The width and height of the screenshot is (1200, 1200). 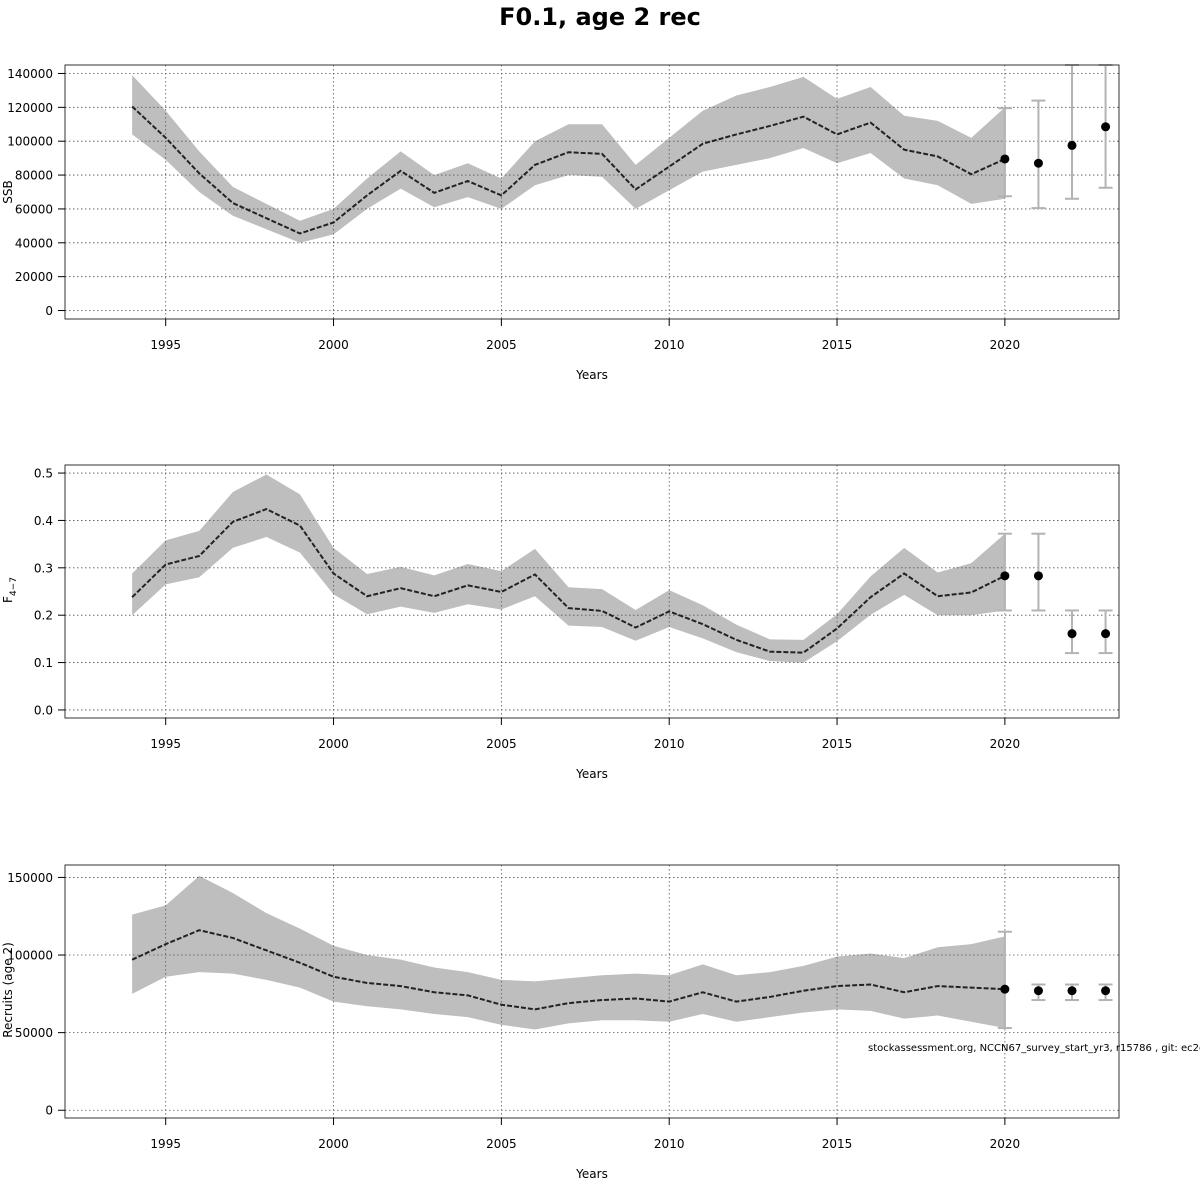 I want to click on y-axis-label: F4−7, so click(x=10, y=590).